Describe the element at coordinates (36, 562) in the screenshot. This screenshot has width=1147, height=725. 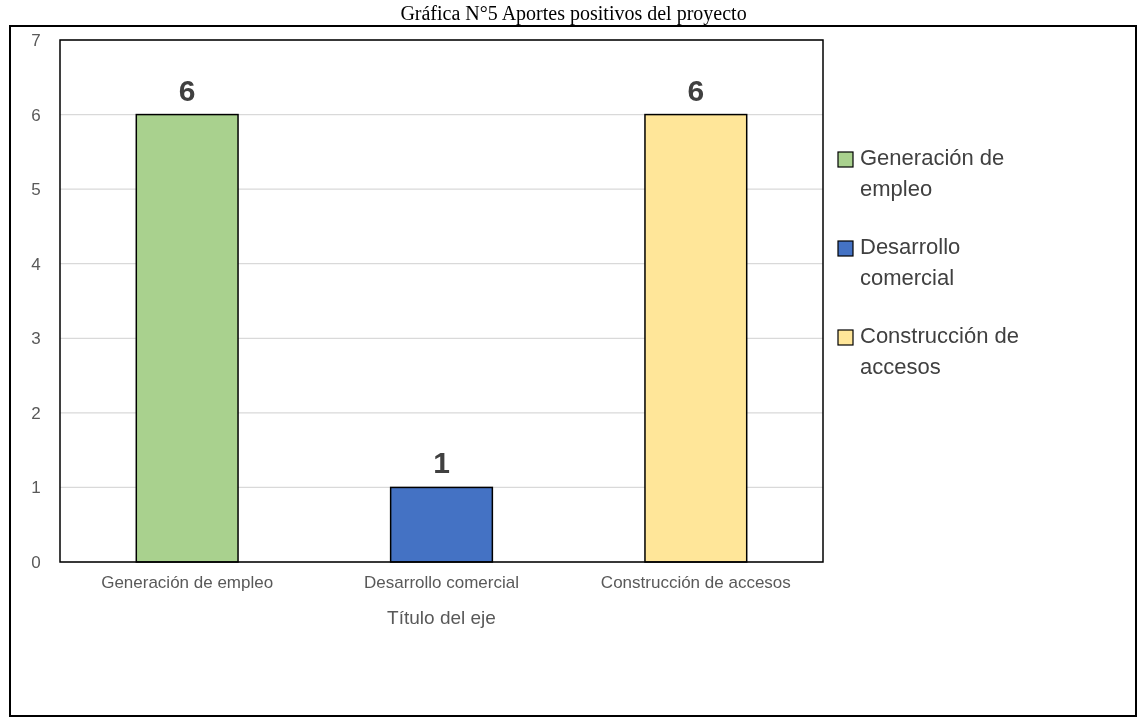
I see `y-tick-label: 0` at that location.